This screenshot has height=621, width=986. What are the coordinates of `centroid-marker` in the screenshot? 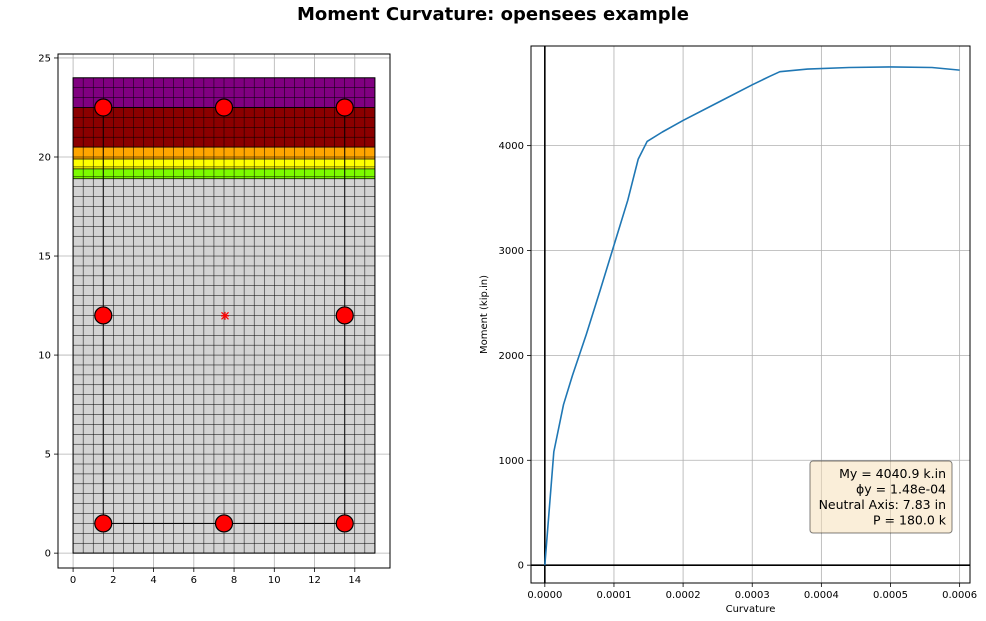 It's located at (225, 315).